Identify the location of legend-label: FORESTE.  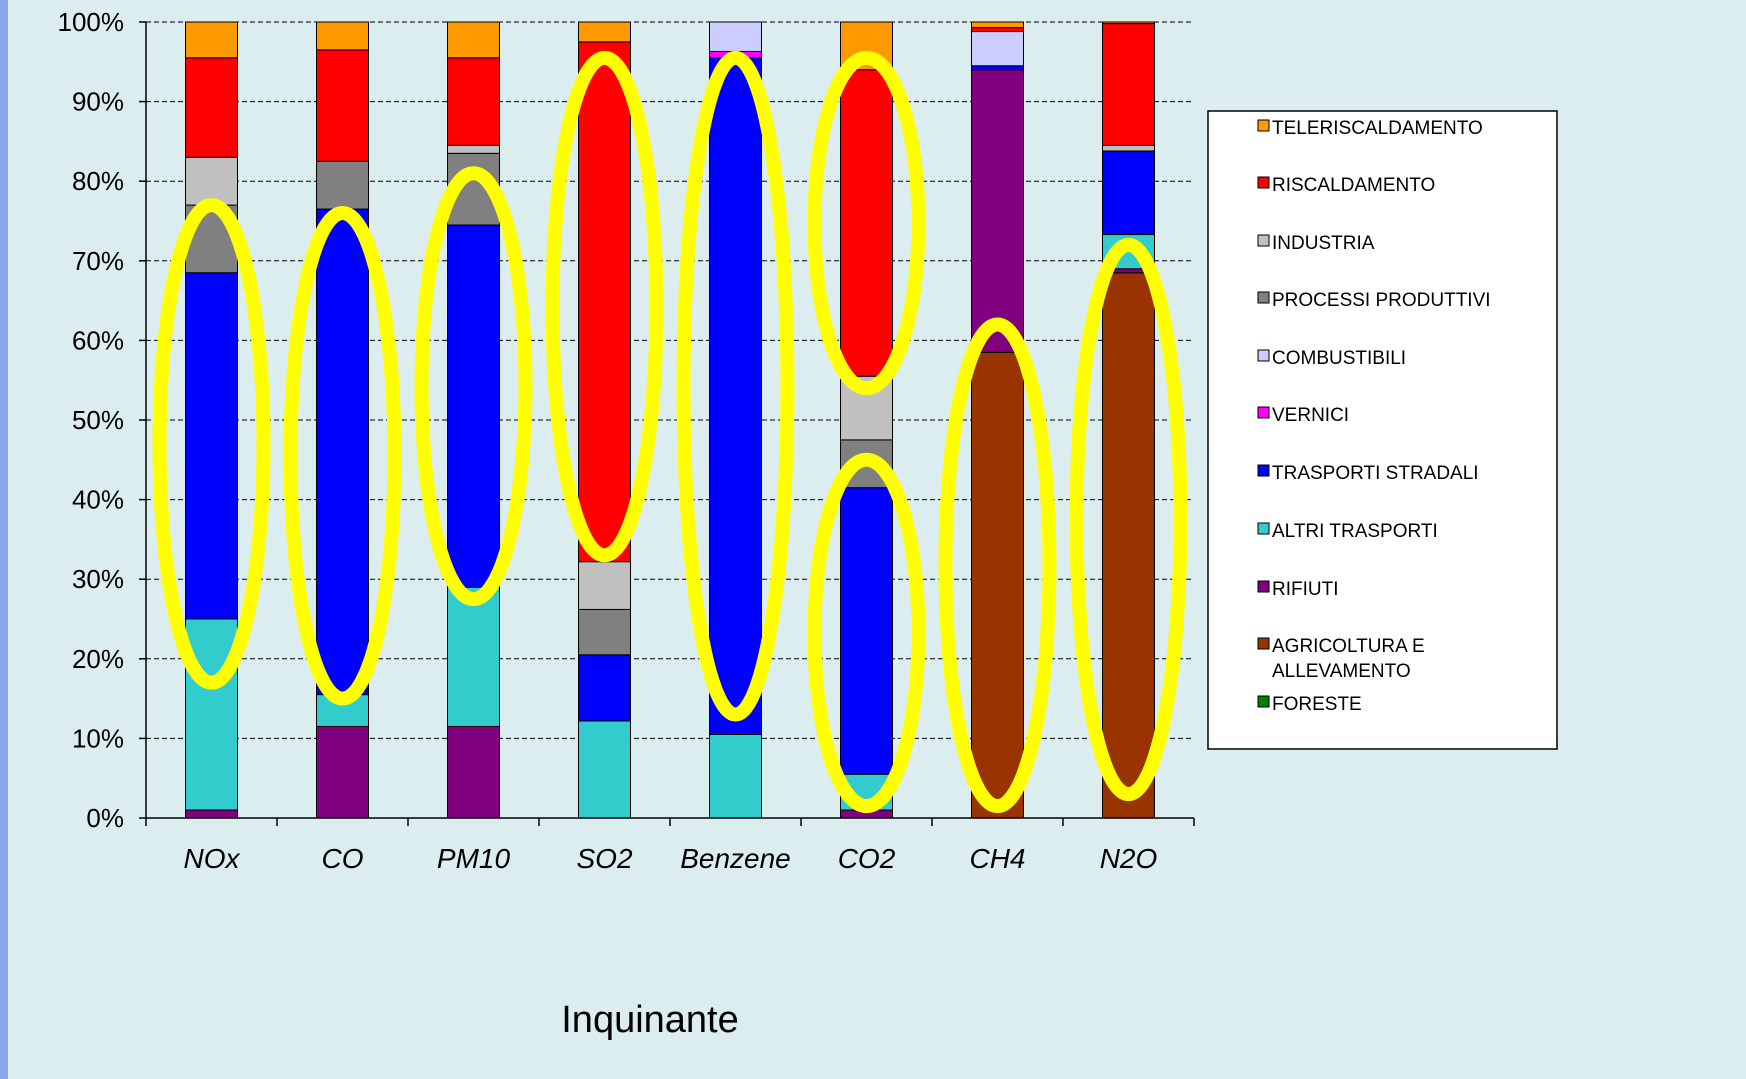
(1317, 704).